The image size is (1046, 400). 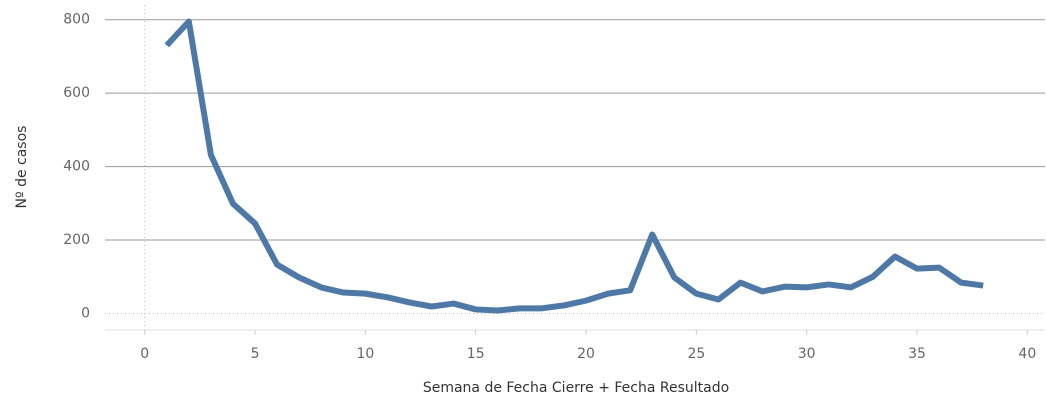 I want to click on y-axis-title: Nº de casos, so click(x=22, y=167).